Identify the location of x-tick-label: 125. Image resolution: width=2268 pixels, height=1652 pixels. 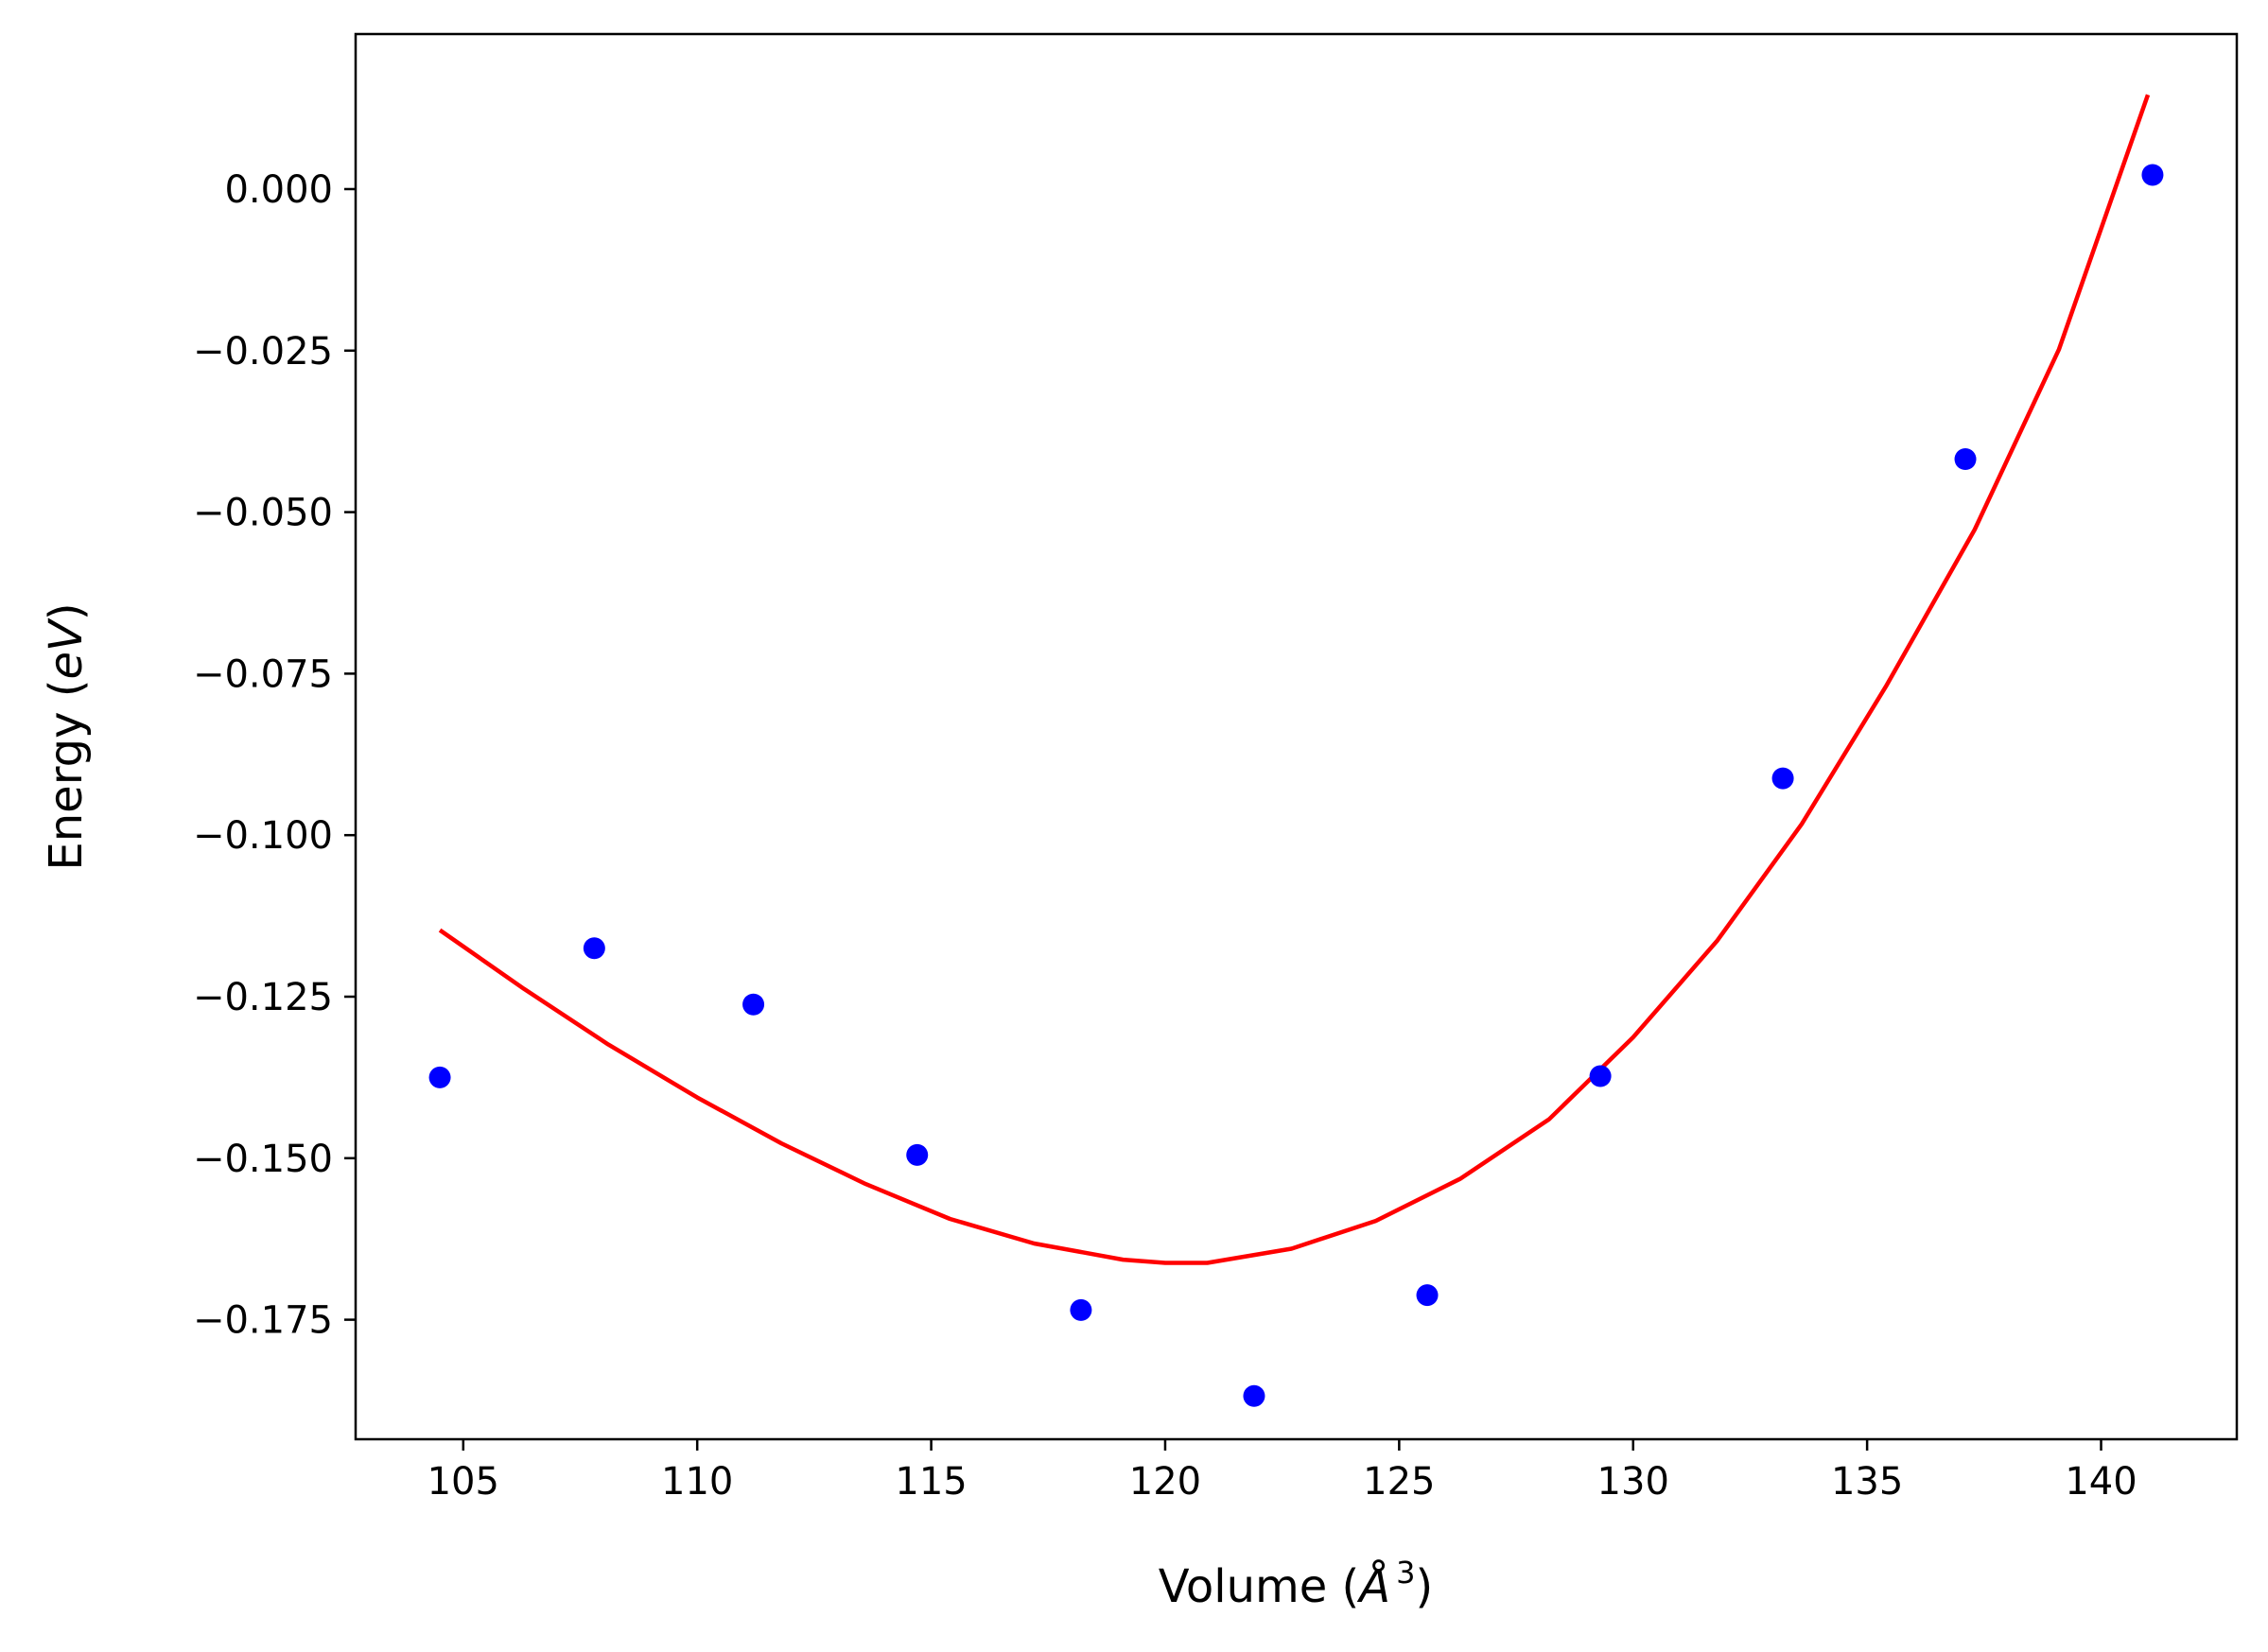
(1399, 1482).